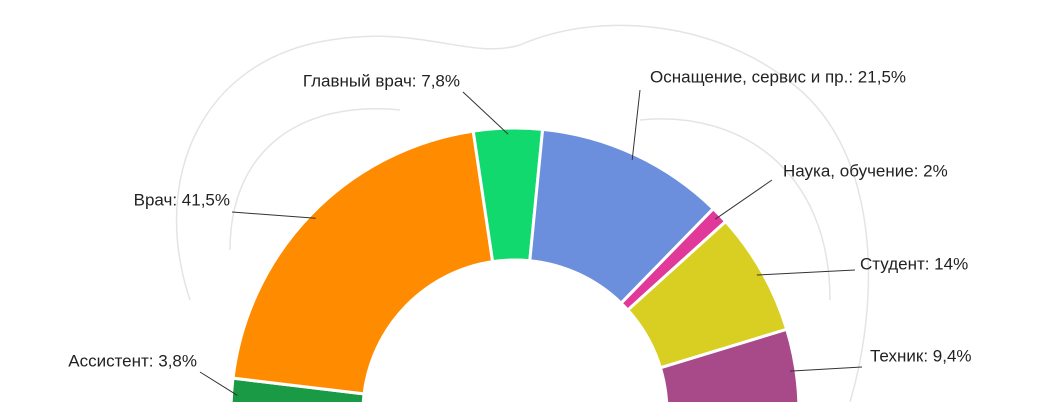  Describe the element at coordinates (865, 170) in the screenshot. I see `slice-label: Наука, обучение: 2%` at that location.